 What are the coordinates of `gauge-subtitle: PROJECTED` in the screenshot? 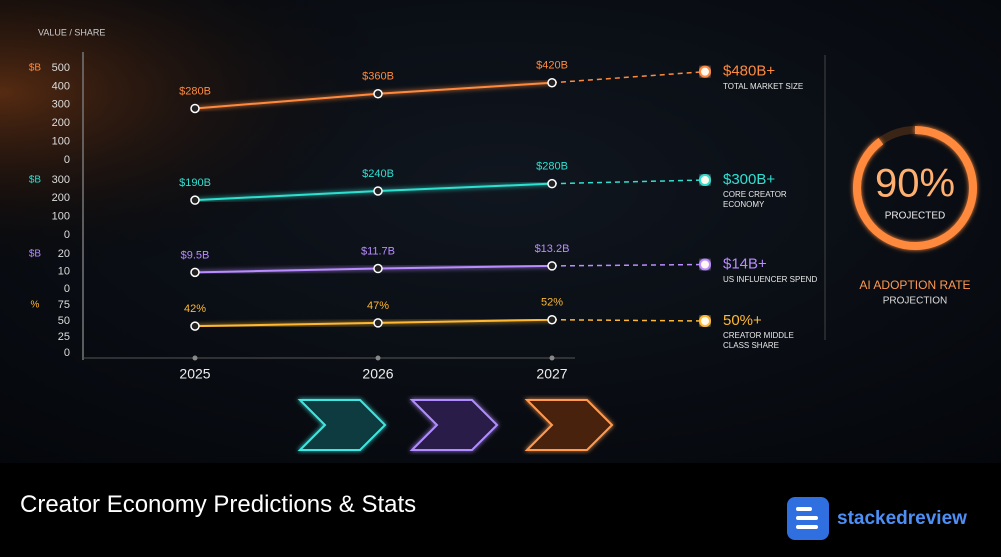 It's located at (915, 216).